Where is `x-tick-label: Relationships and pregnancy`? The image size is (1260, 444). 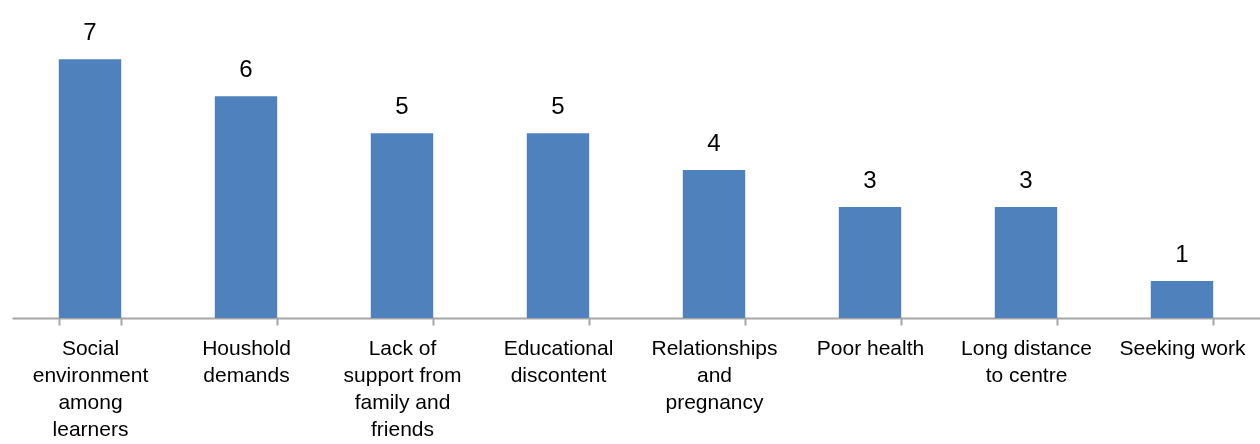
x-tick-label: Relationships and pregnancy is located at coordinates (714, 374).